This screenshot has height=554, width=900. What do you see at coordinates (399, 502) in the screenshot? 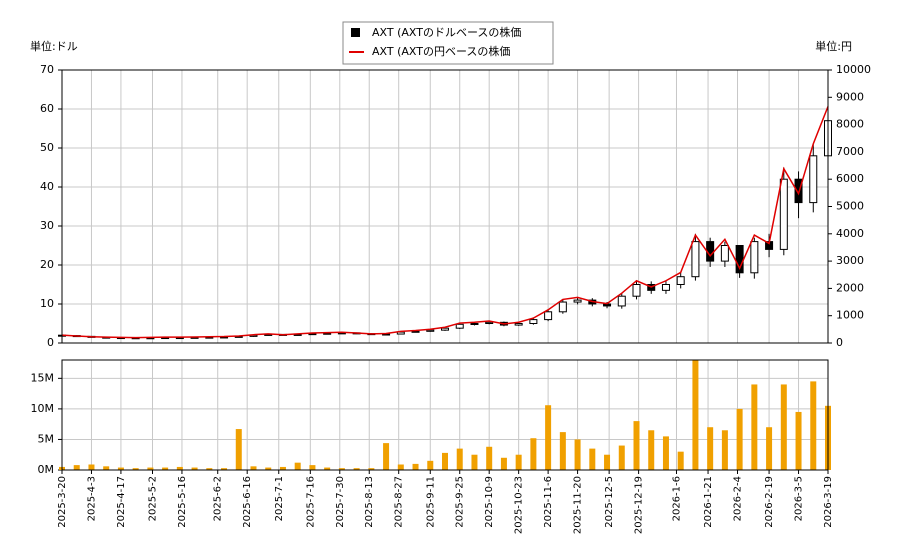
I see `x-tick-label: 2025-8-27` at bounding box center [399, 502].